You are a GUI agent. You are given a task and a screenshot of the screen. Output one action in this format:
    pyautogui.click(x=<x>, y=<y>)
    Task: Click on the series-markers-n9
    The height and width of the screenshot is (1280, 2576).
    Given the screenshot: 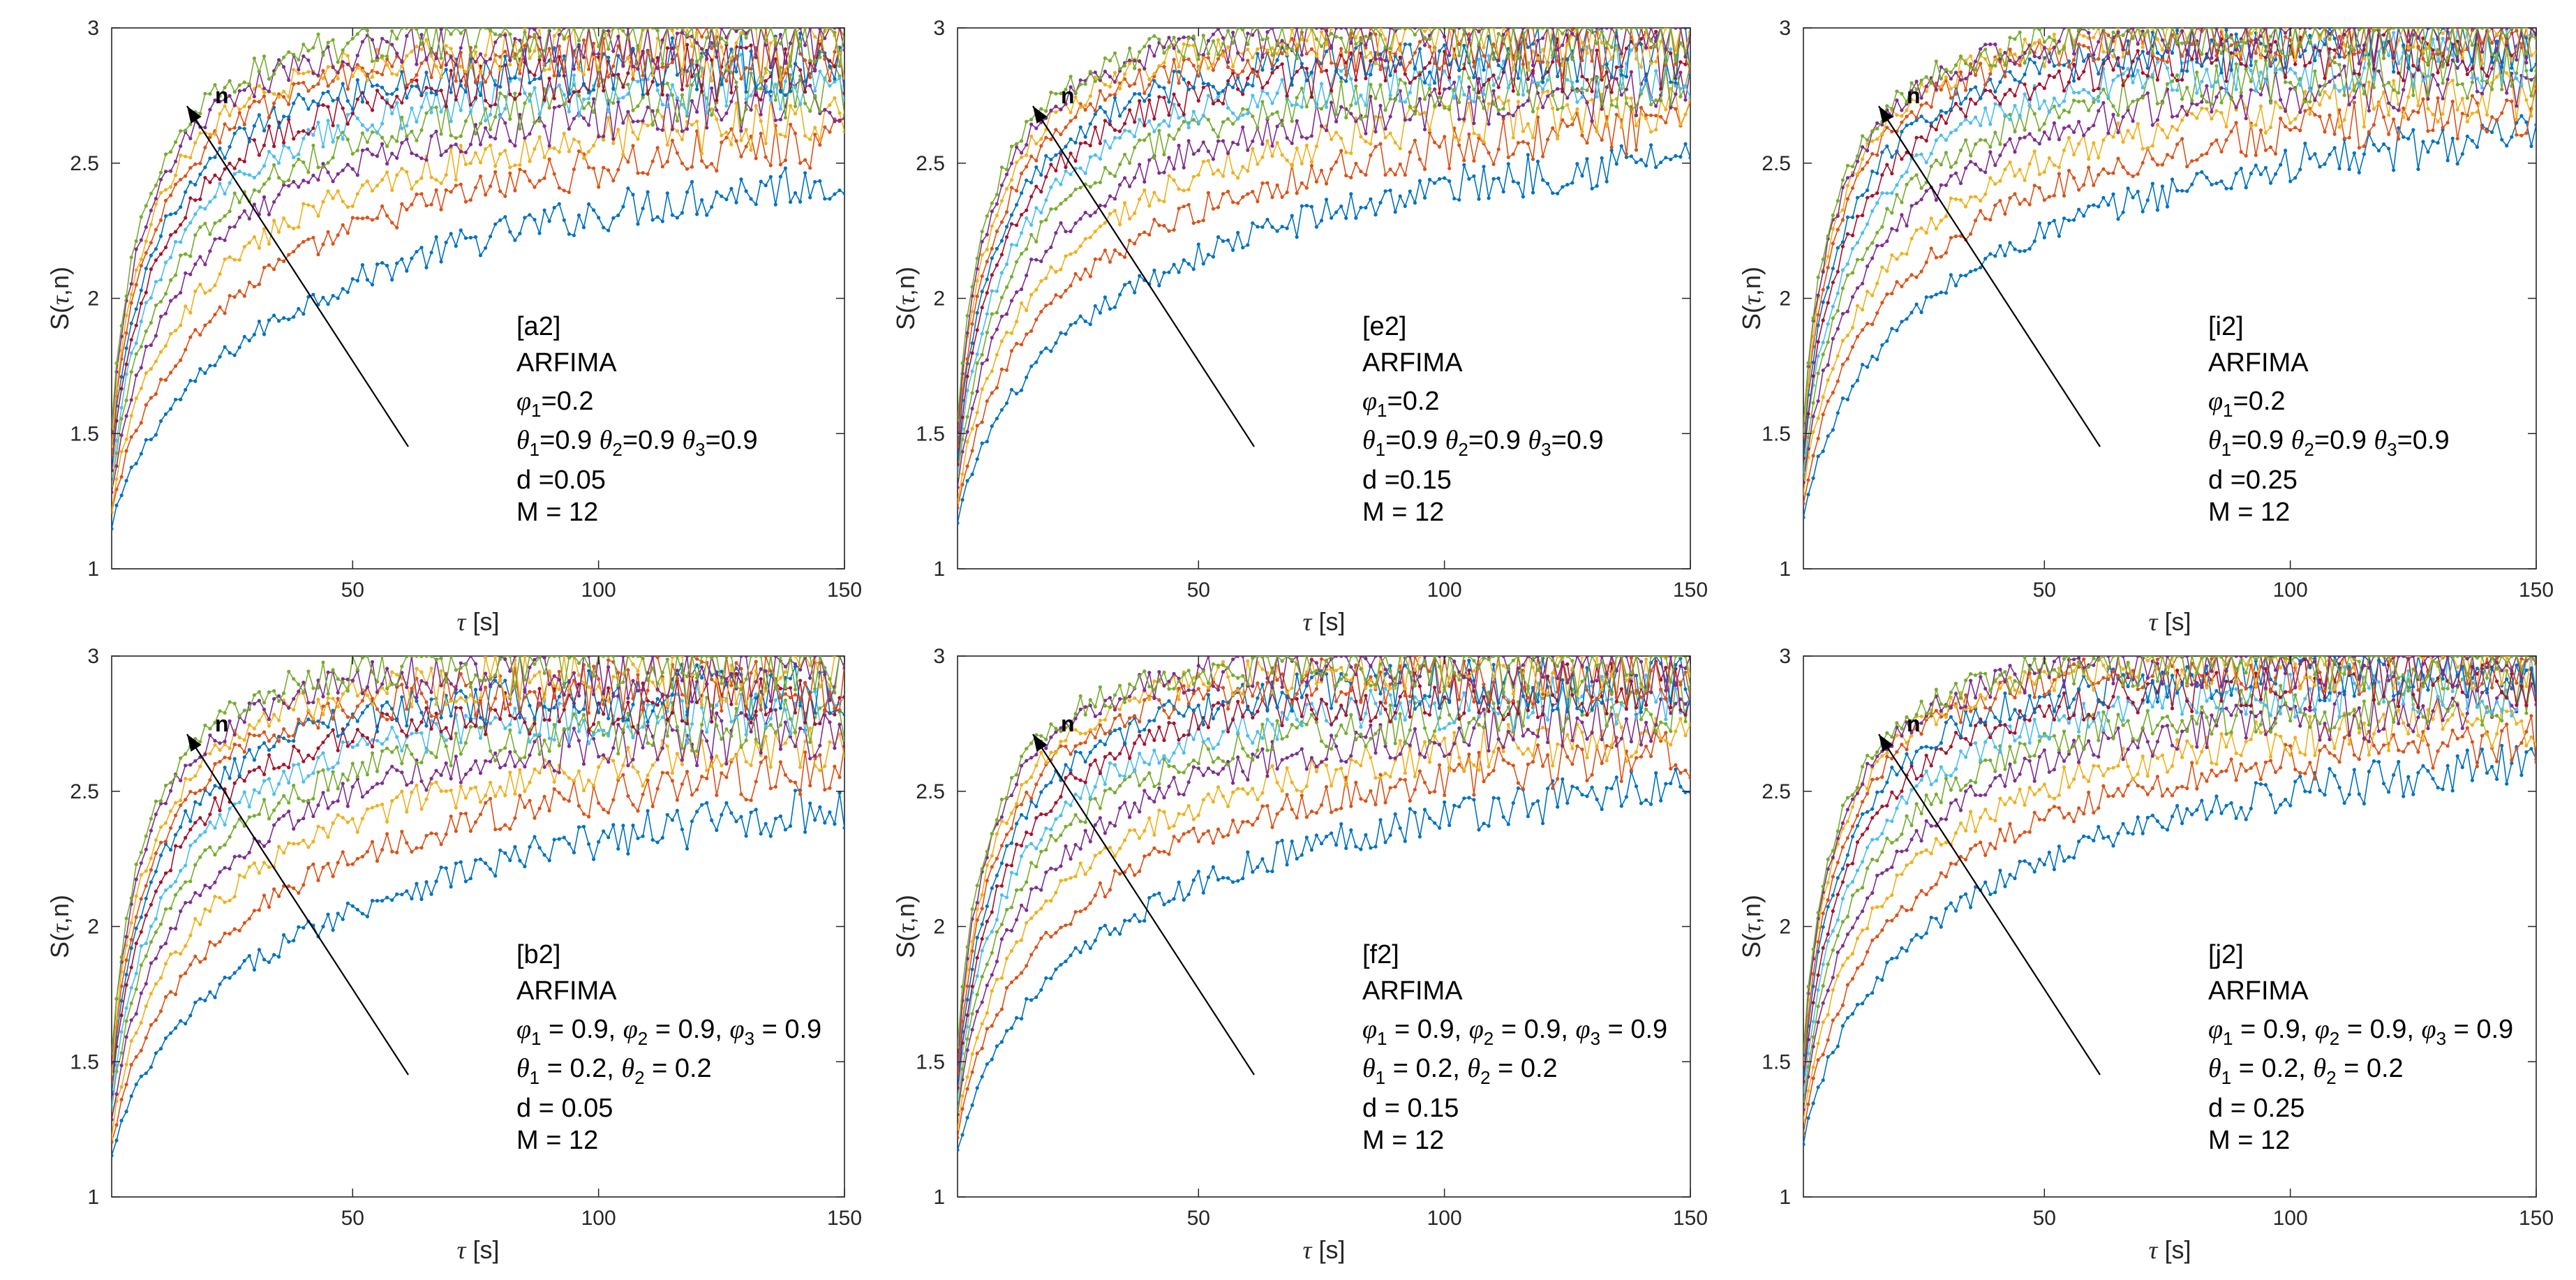 What is the action you would take?
    pyautogui.click(x=1324, y=866)
    